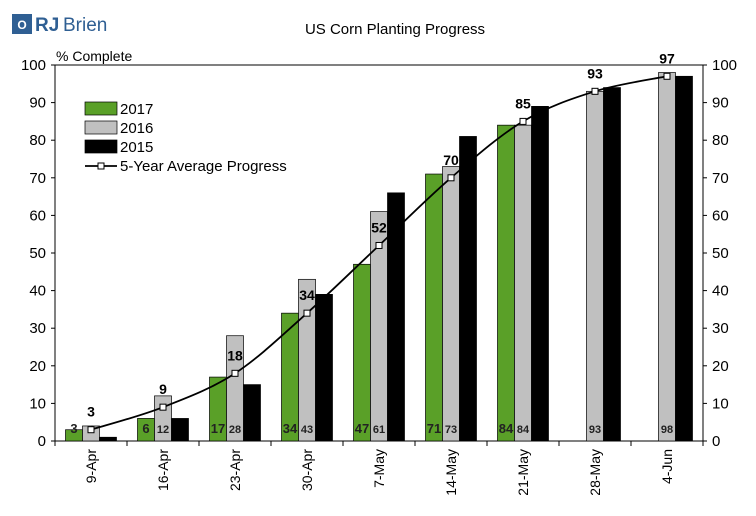 This screenshot has height=516, width=756. I want to click on legend-line-marker, so click(101, 166).